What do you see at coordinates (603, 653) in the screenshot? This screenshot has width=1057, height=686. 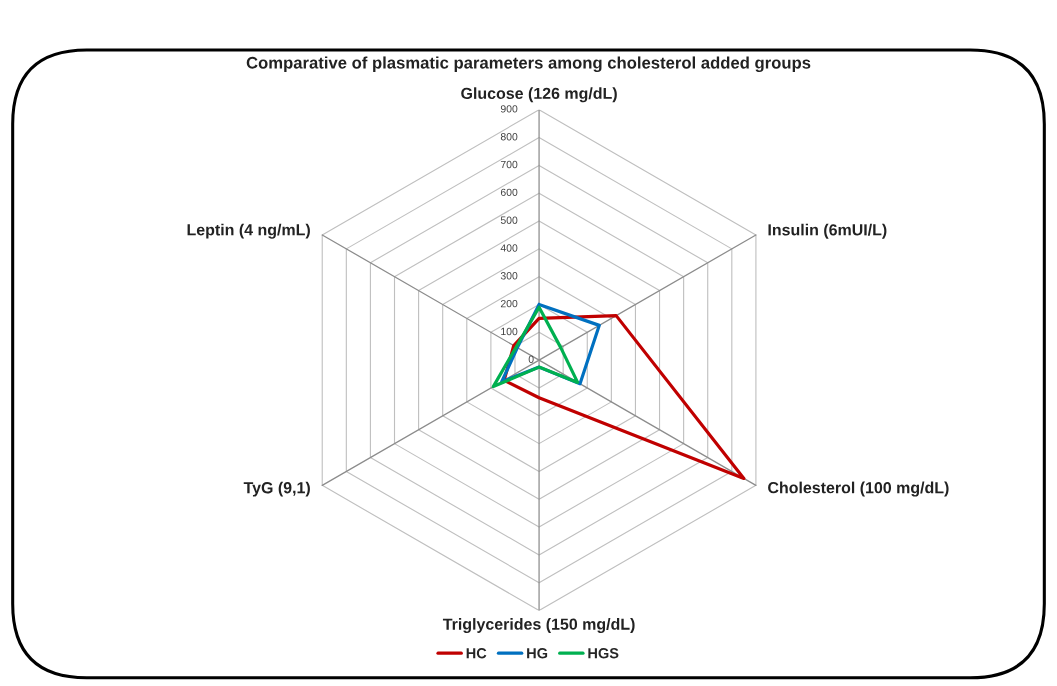 I see `legend-label: HGS` at bounding box center [603, 653].